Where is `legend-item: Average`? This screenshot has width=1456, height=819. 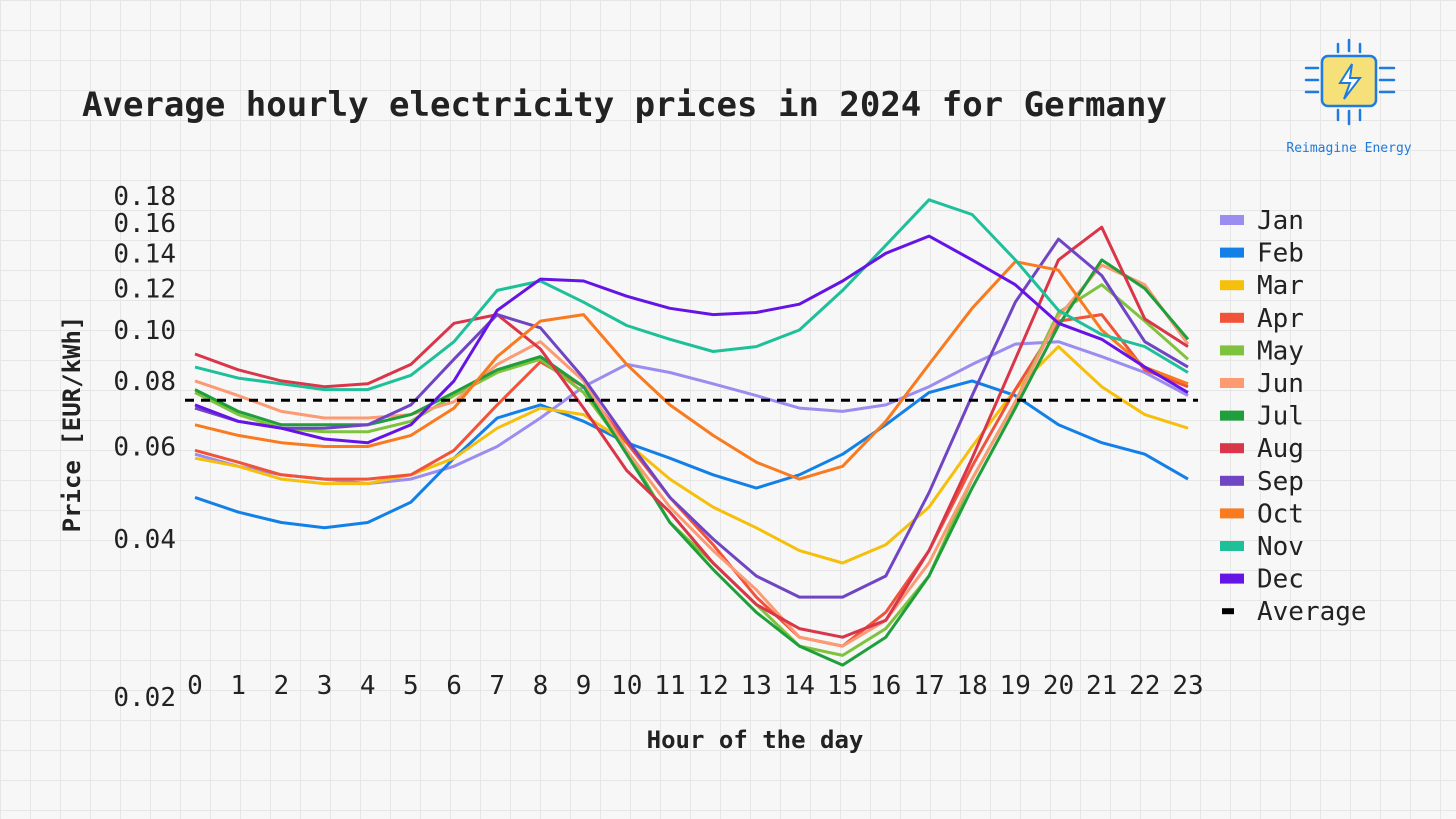 legend-item: Average is located at coordinates (1294, 612).